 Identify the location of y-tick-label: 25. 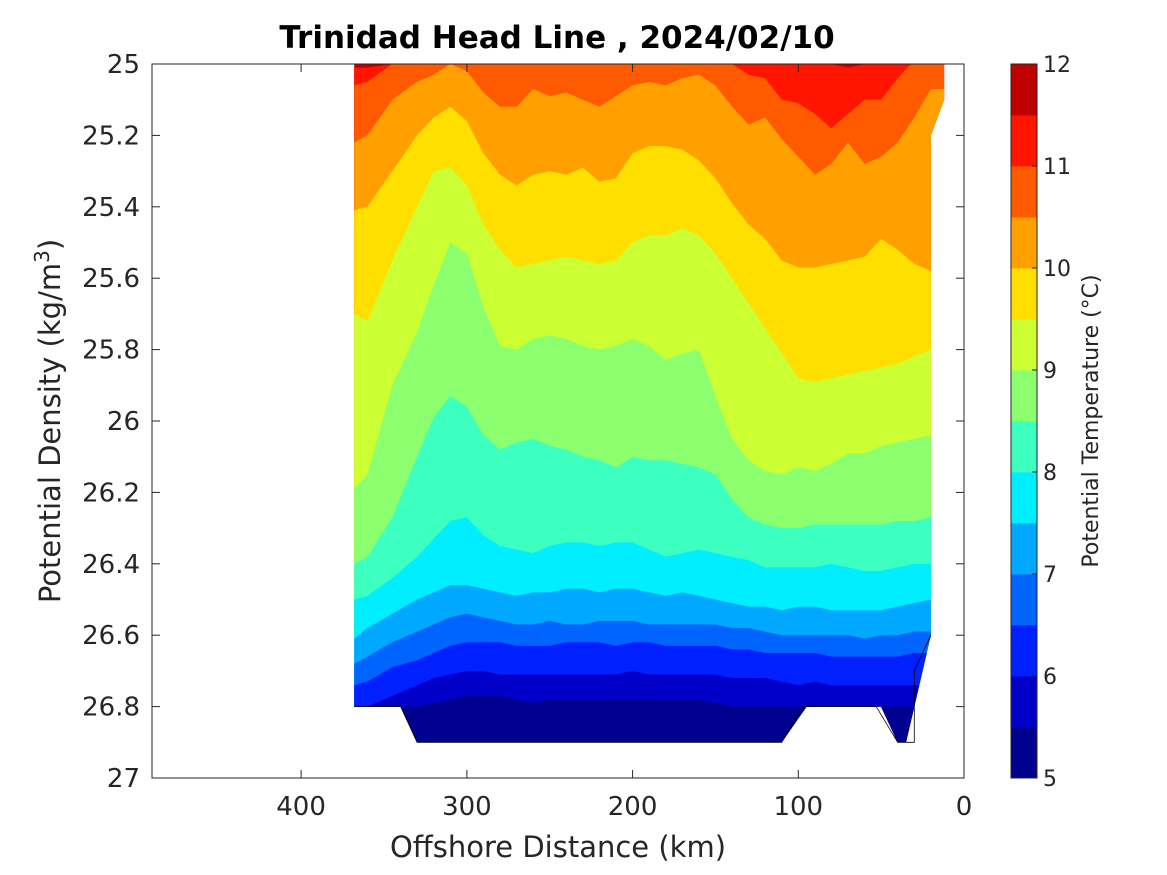
(123, 65).